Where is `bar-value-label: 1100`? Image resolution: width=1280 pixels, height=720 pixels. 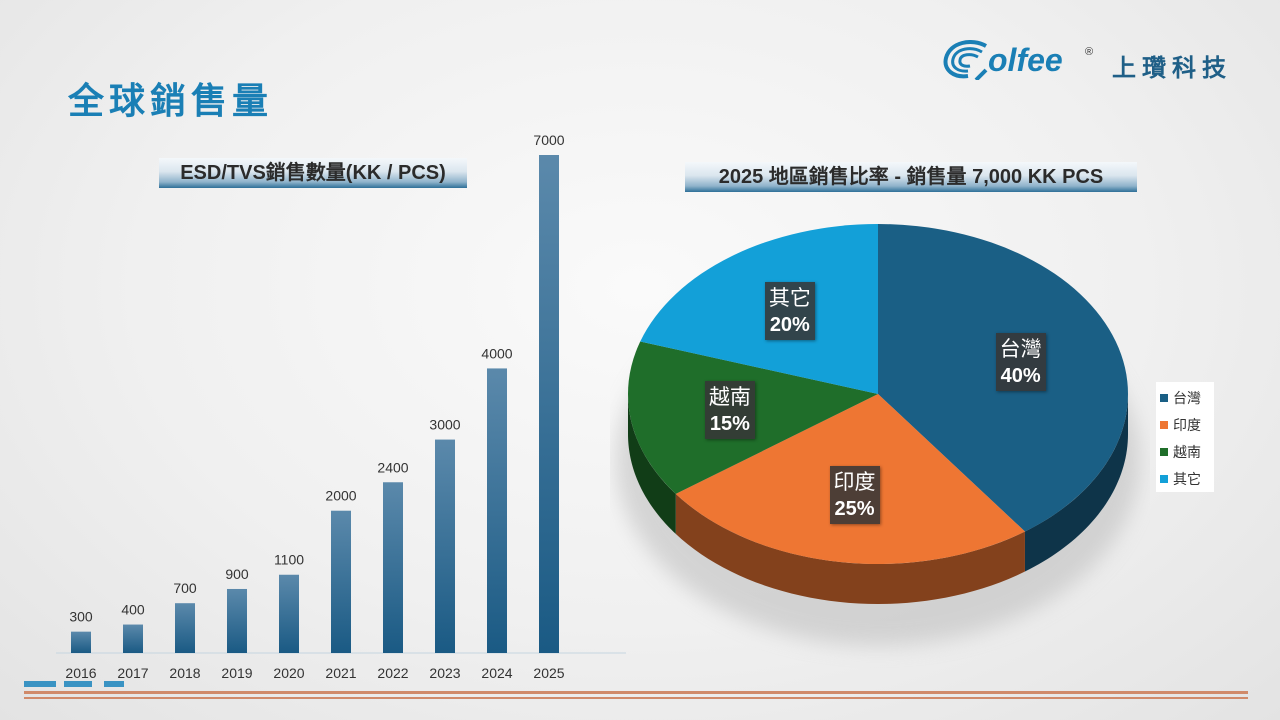
bar-value-label: 1100 is located at coordinates (289, 560).